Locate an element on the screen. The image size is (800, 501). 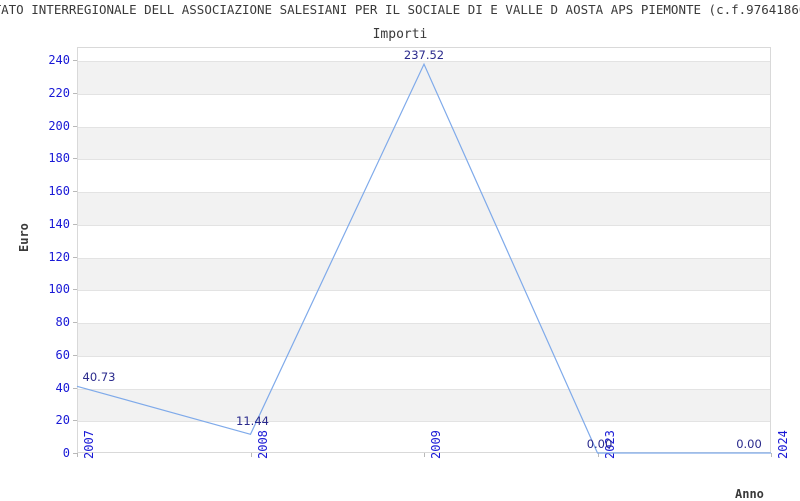
chart-subtitle: Importi is located at coordinates (400, 34).